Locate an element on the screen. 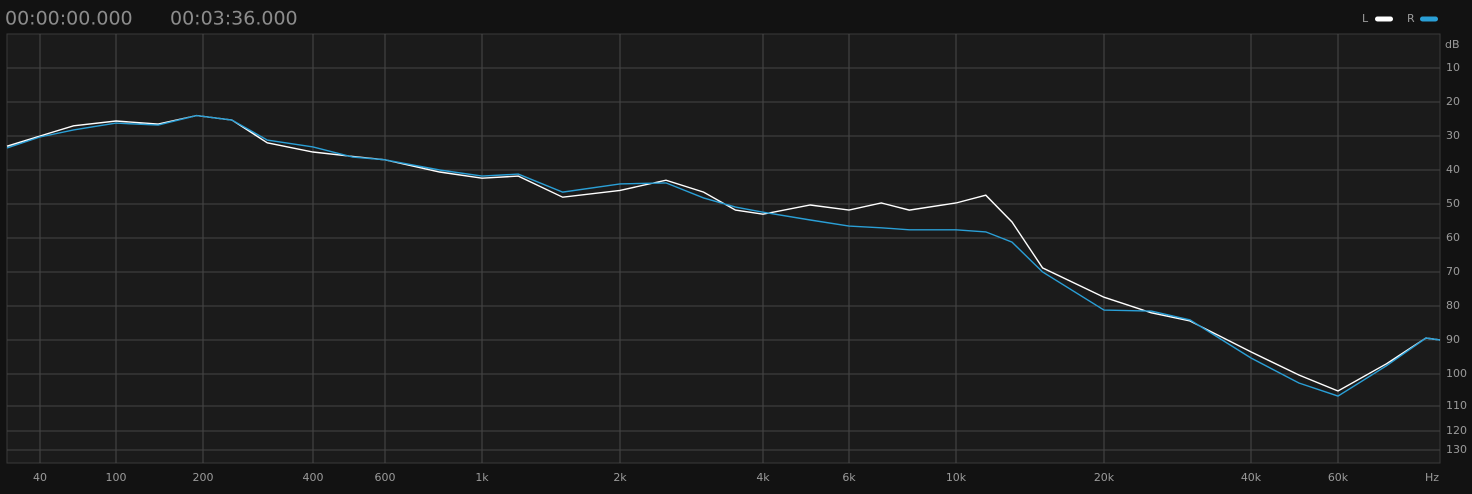 The image size is (1472, 494). x-tick-label: 400 is located at coordinates (313, 477).